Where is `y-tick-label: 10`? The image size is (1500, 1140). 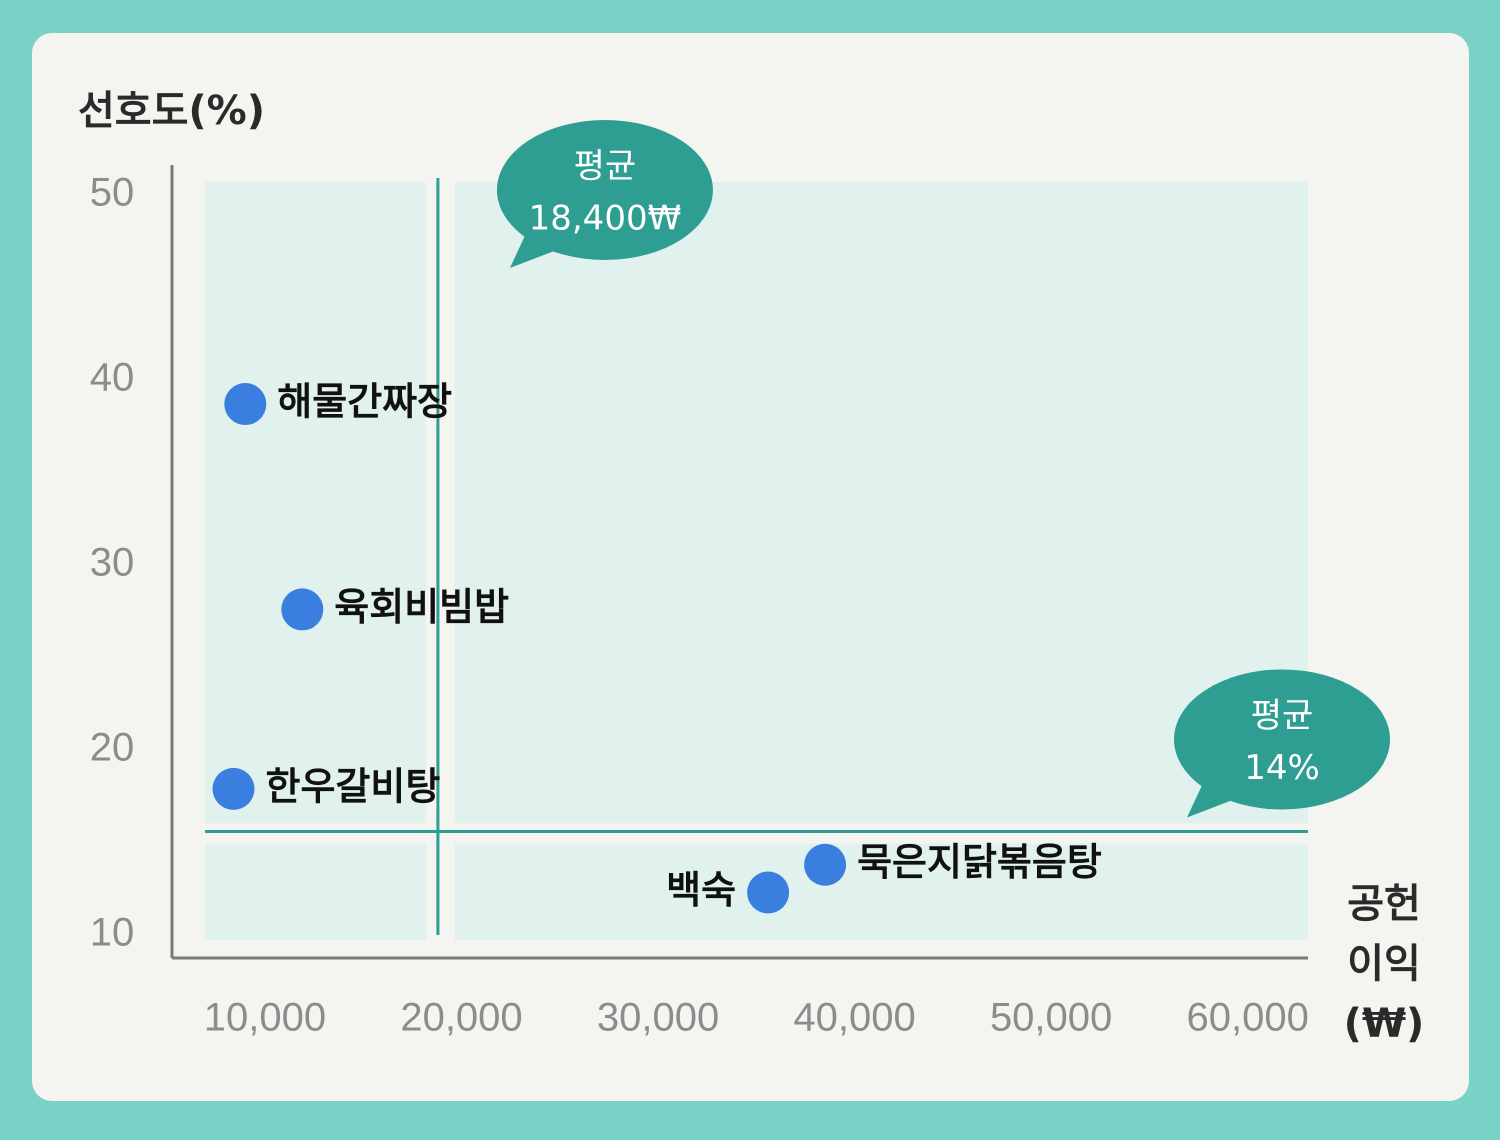 y-tick-label: 10 is located at coordinates (112, 933).